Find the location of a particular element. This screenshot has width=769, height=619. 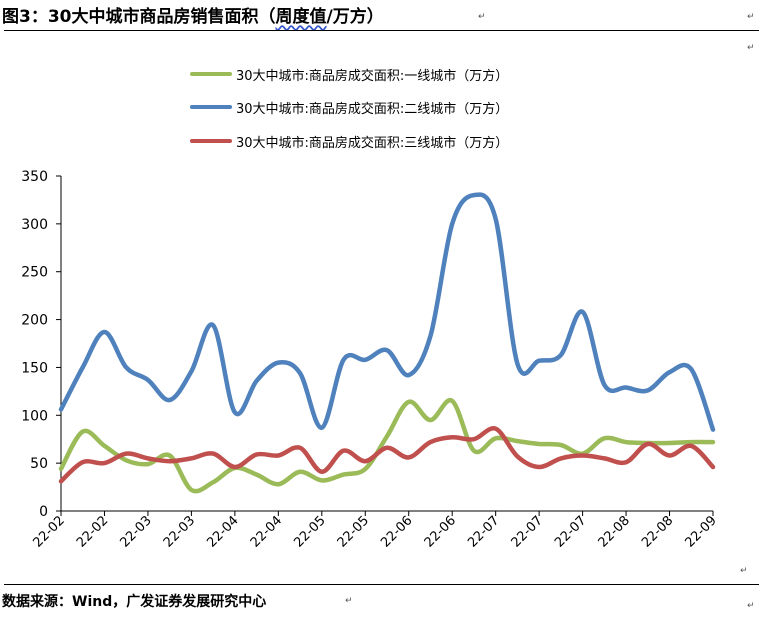

legend-swatch-tier2 is located at coordinates (211, 107).